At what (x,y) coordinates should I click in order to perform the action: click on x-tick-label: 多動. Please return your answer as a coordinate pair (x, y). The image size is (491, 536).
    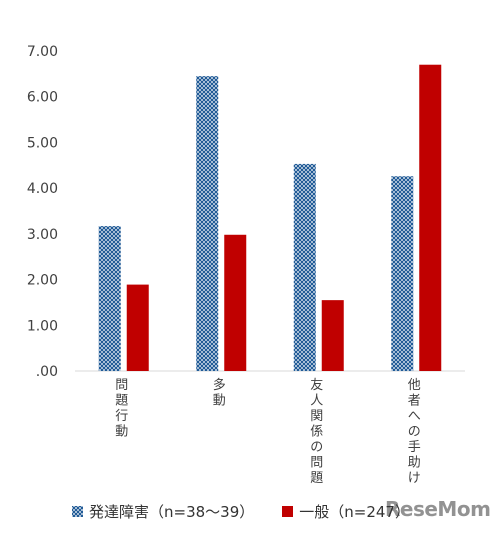
    Looking at the image, I should click on (219, 393).